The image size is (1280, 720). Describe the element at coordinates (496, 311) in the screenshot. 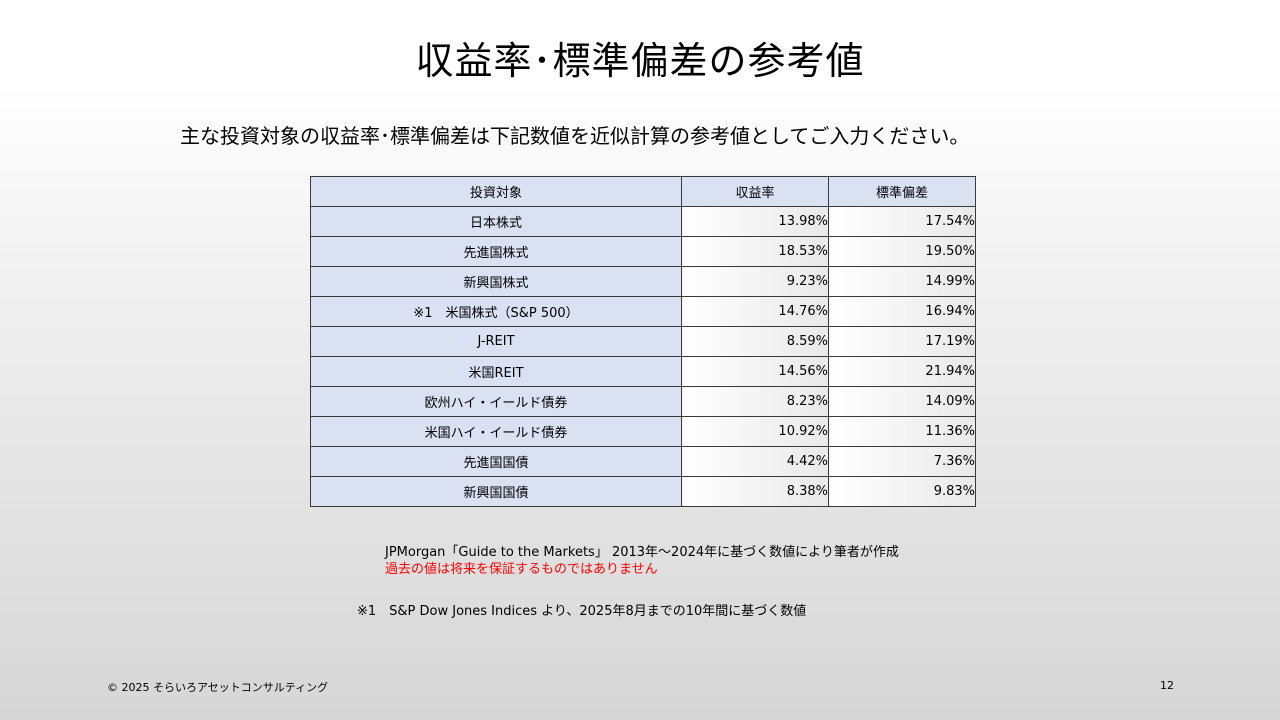

I see `asset-name: ※1 米国株式（S&P 500）` at that location.